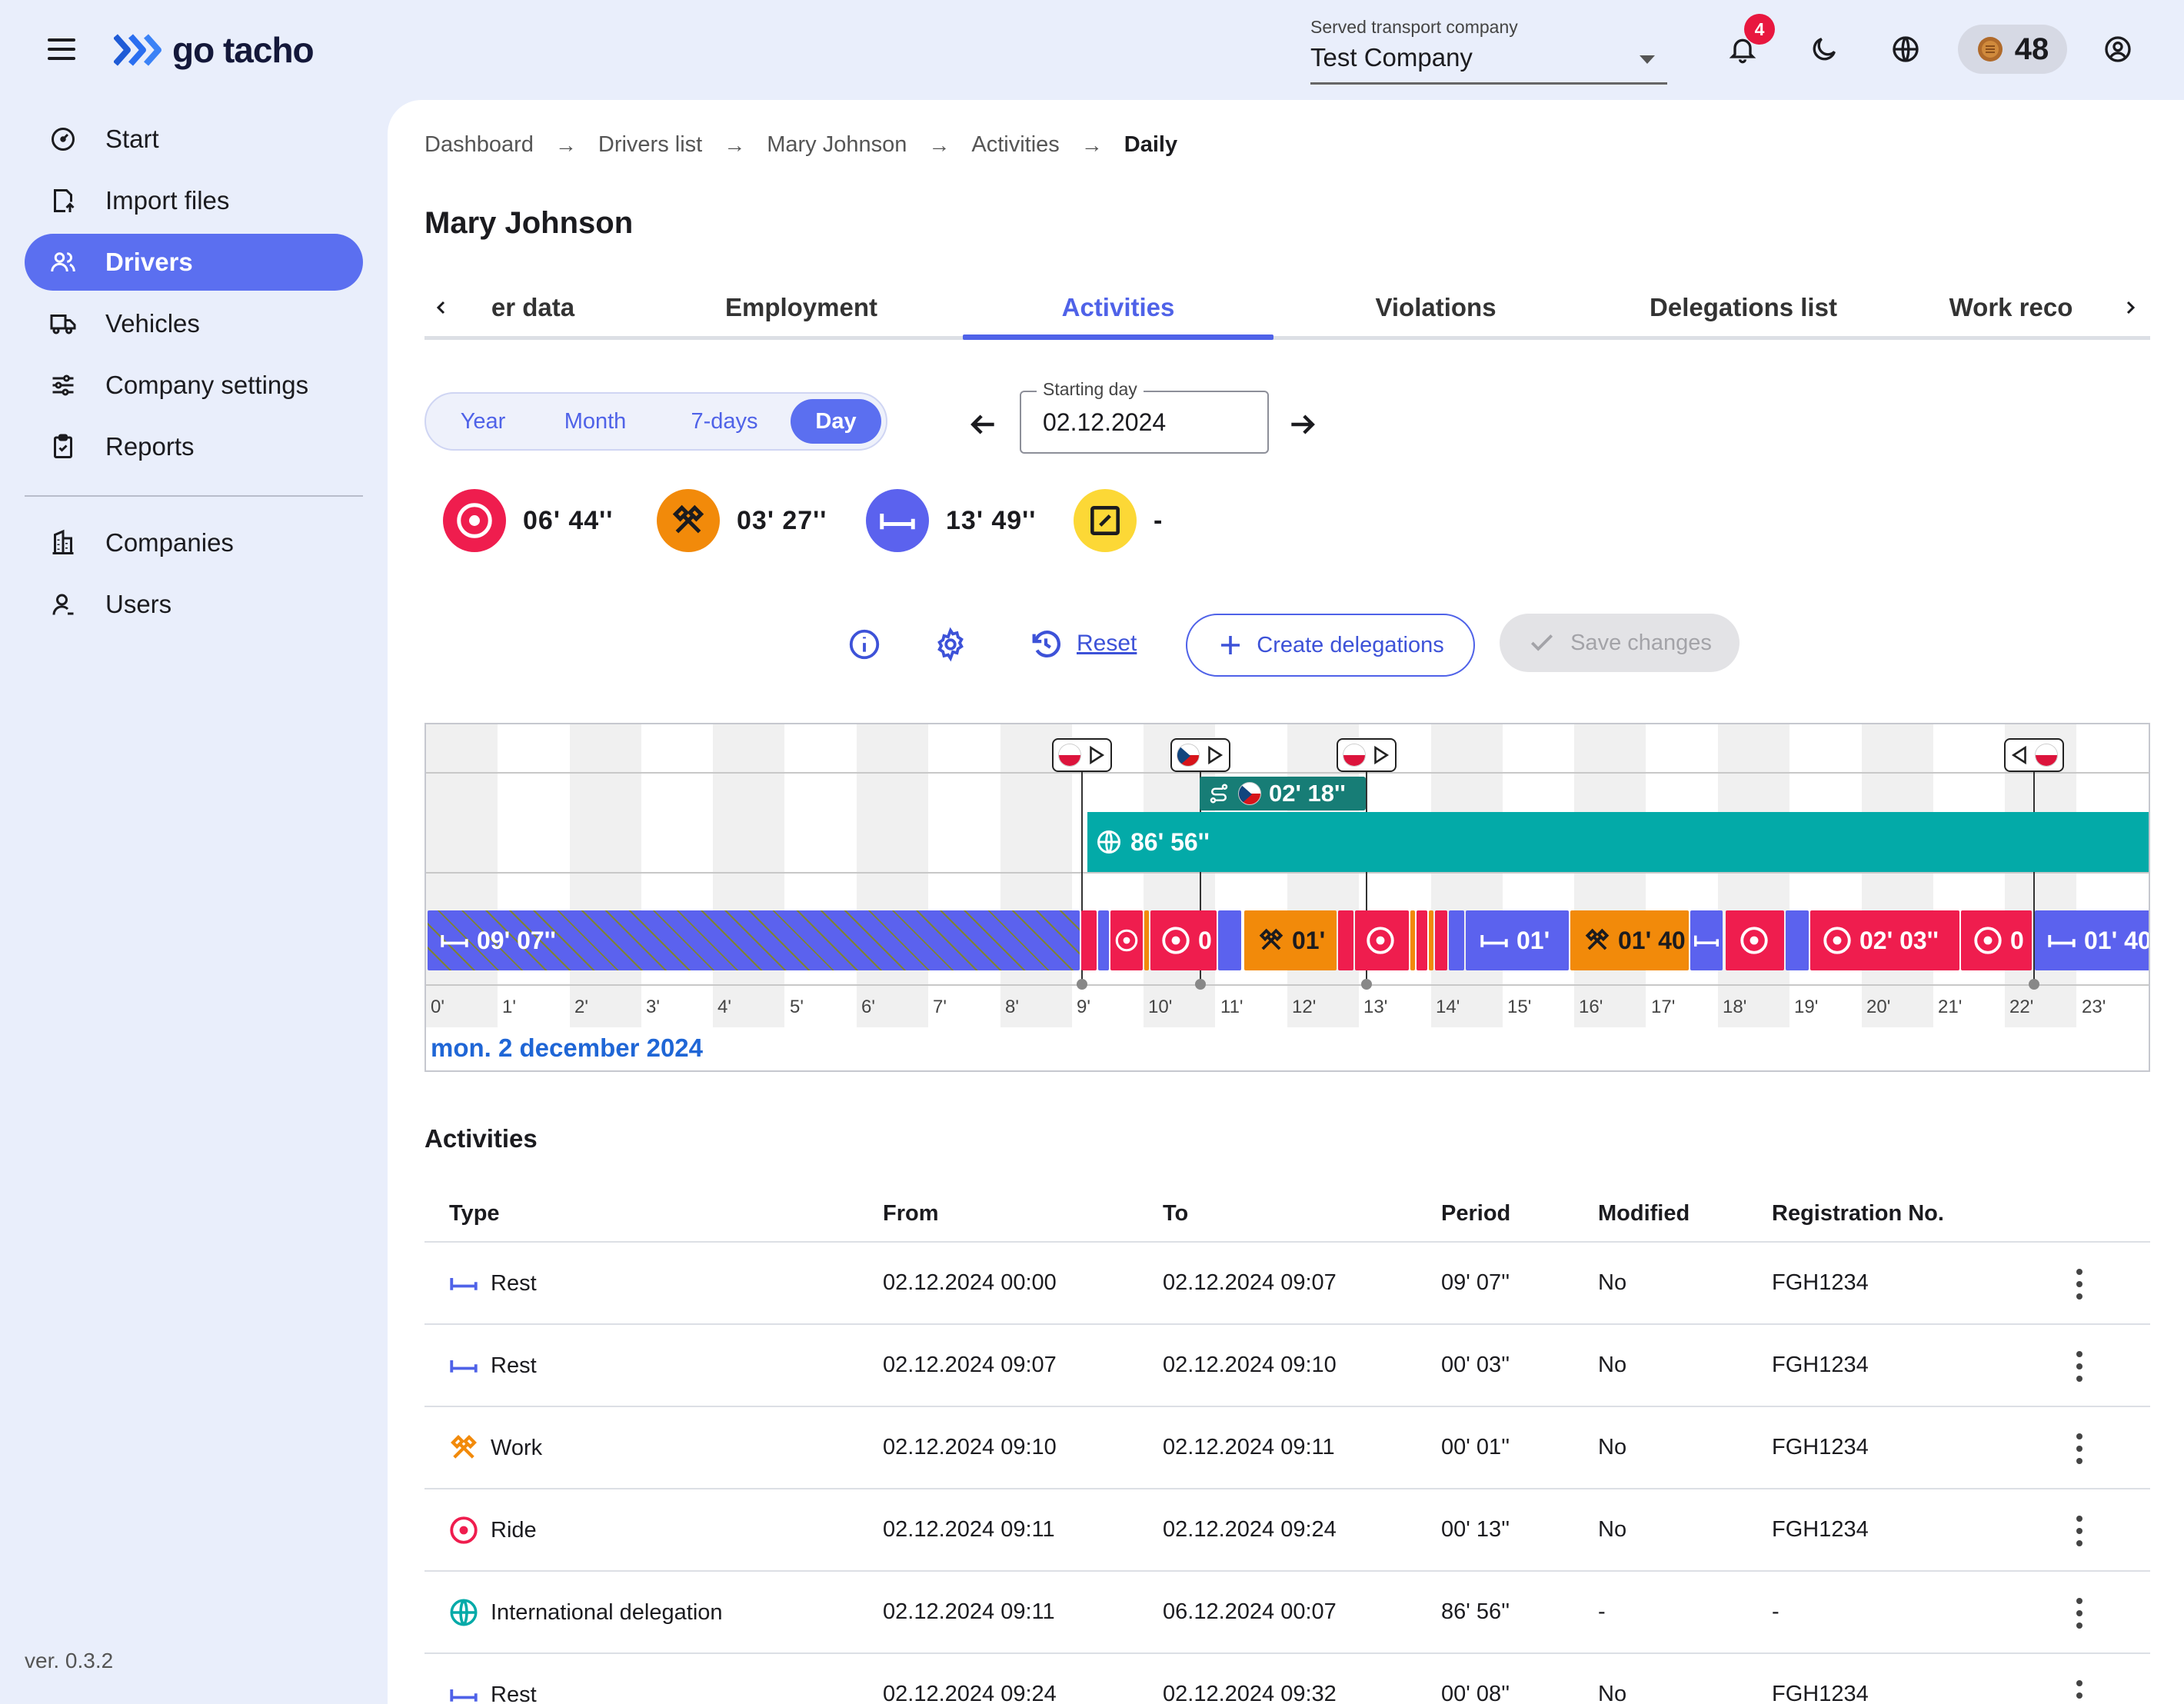 This screenshot has height=1704, width=2184. Describe the element at coordinates (1250, 1282) in the screenshot. I see `cell-to: 02.12.2024 09:07` at that location.